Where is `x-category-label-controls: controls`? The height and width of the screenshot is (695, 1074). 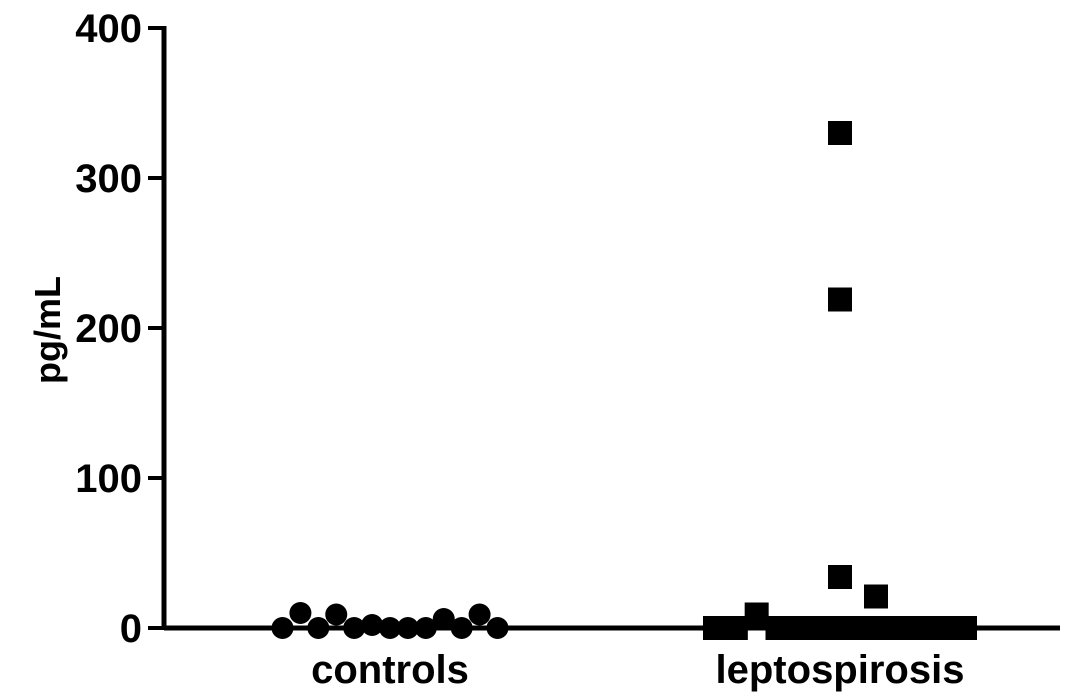
x-category-label-controls: controls is located at coordinates (390, 670).